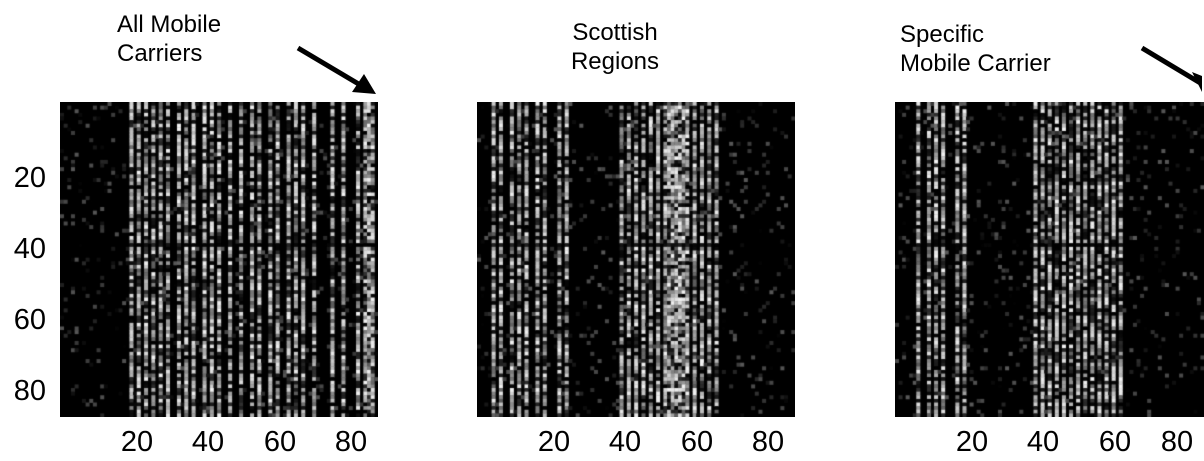 This screenshot has width=1204, height=461. What do you see at coordinates (29, 249) in the screenshot?
I see `y-tick-label: 40` at bounding box center [29, 249].